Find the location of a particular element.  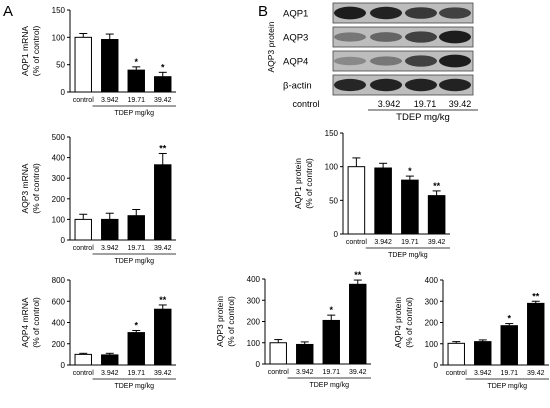

y-axis-label: AQP4 protein is located at coordinates (398, 322).